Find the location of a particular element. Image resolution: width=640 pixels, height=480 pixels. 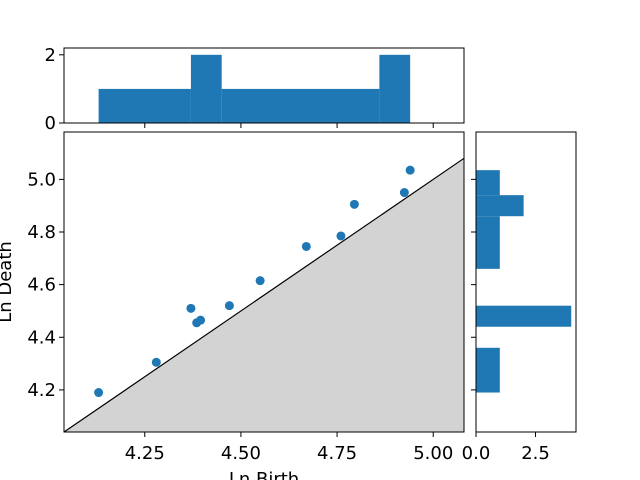

main-y-ticks: 4.2 4.4 4.6 4.8 5.0 is located at coordinates (45, 285).